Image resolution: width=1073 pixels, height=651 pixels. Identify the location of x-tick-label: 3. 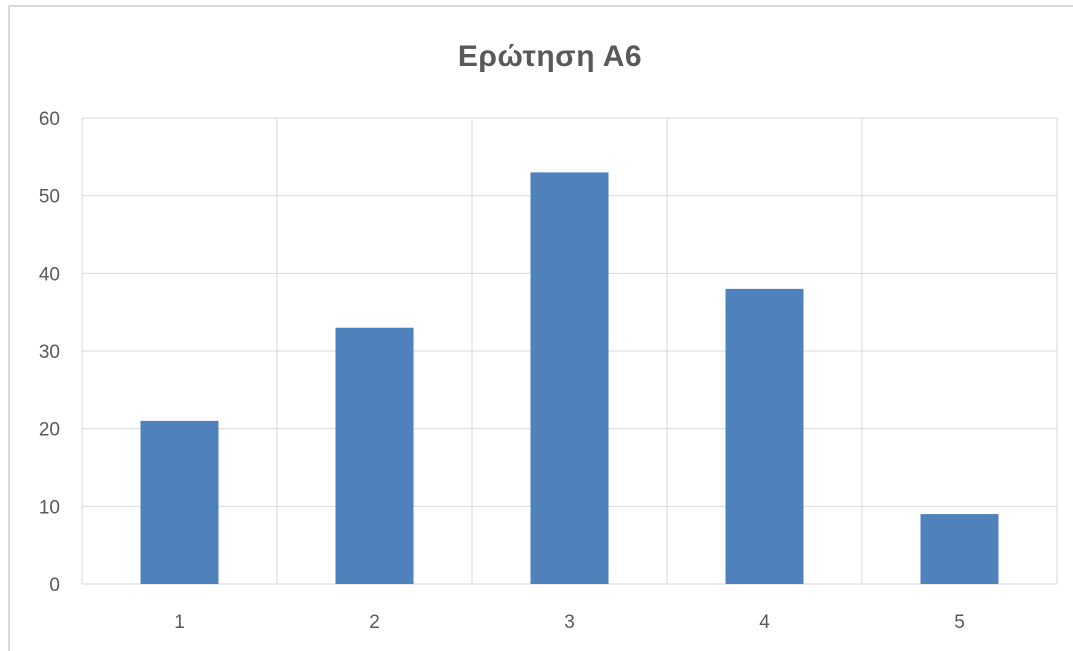
(569, 622).